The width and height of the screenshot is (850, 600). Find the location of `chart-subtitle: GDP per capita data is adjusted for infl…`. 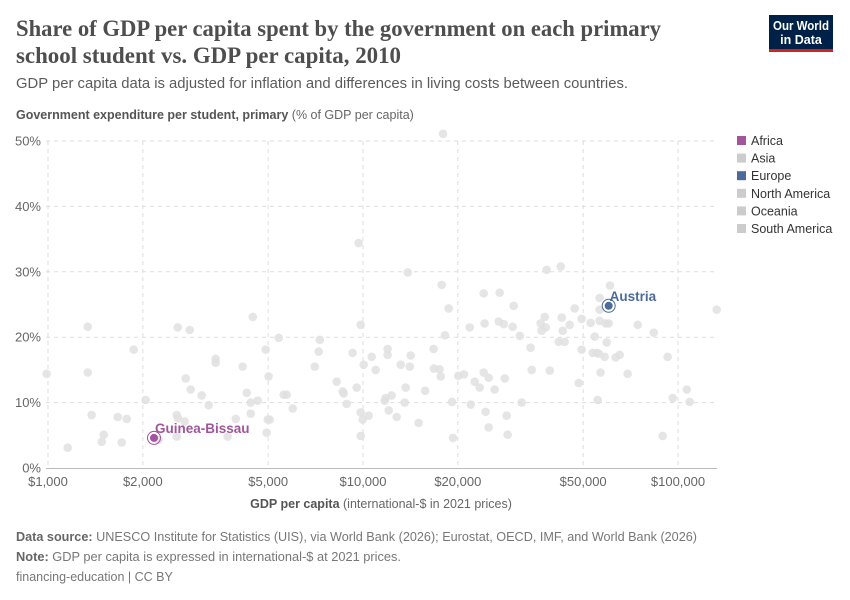

chart-subtitle: GDP per capita data is adjusted for infl… is located at coordinates (322, 83).